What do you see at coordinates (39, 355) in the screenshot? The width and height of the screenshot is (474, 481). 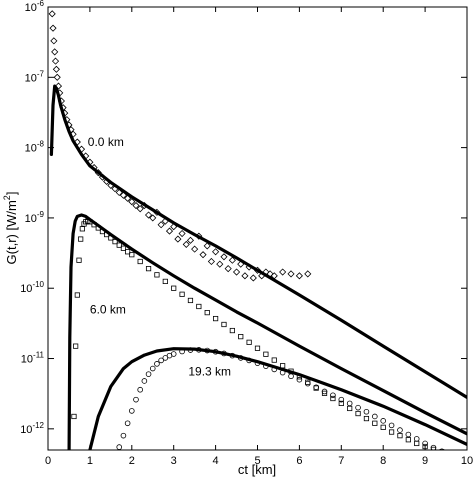 I see `y-tick-exponent: -11` at bounding box center [39, 355].